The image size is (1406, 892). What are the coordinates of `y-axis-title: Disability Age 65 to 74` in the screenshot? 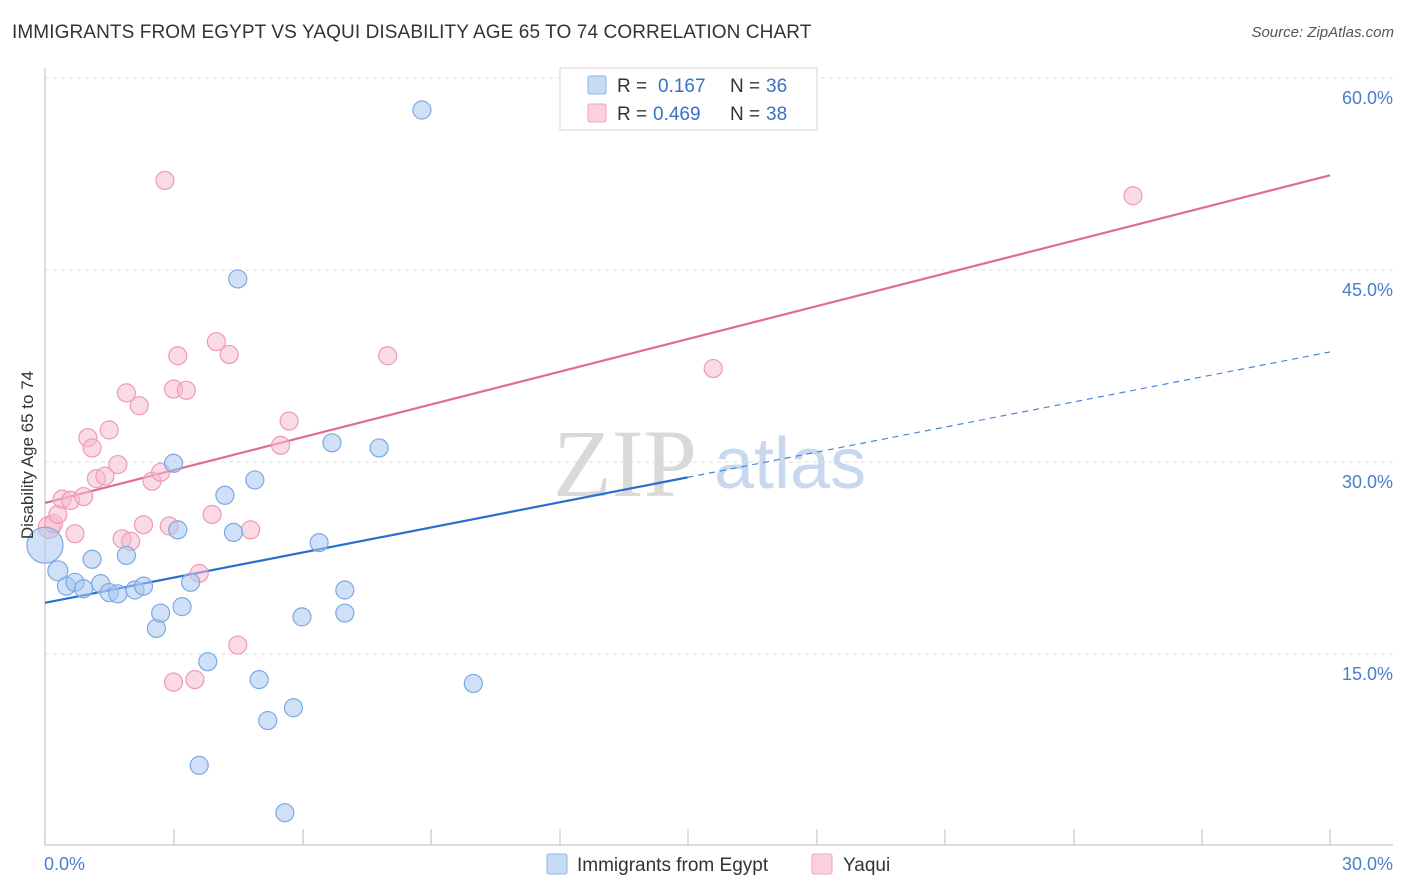 It's located at (27, 455).